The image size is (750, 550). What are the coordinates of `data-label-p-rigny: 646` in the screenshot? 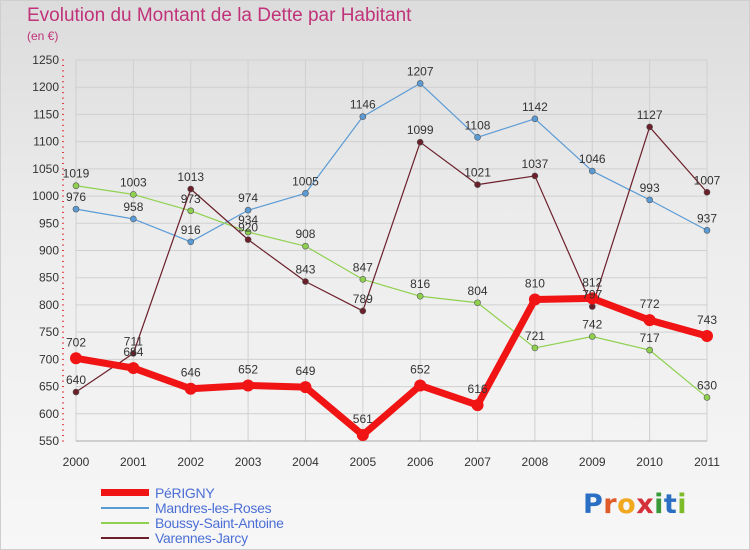 It's located at (191, 373).